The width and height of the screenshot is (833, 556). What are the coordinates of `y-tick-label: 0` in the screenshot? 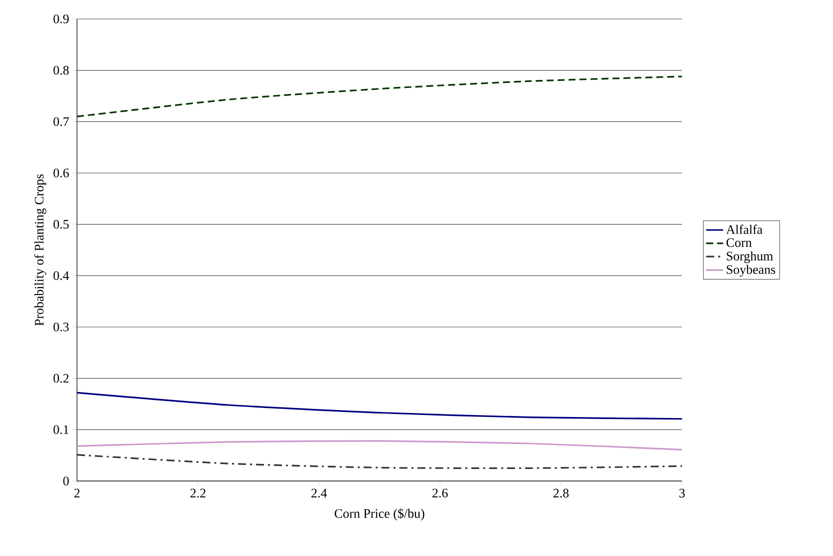 It's located at (66, 481).